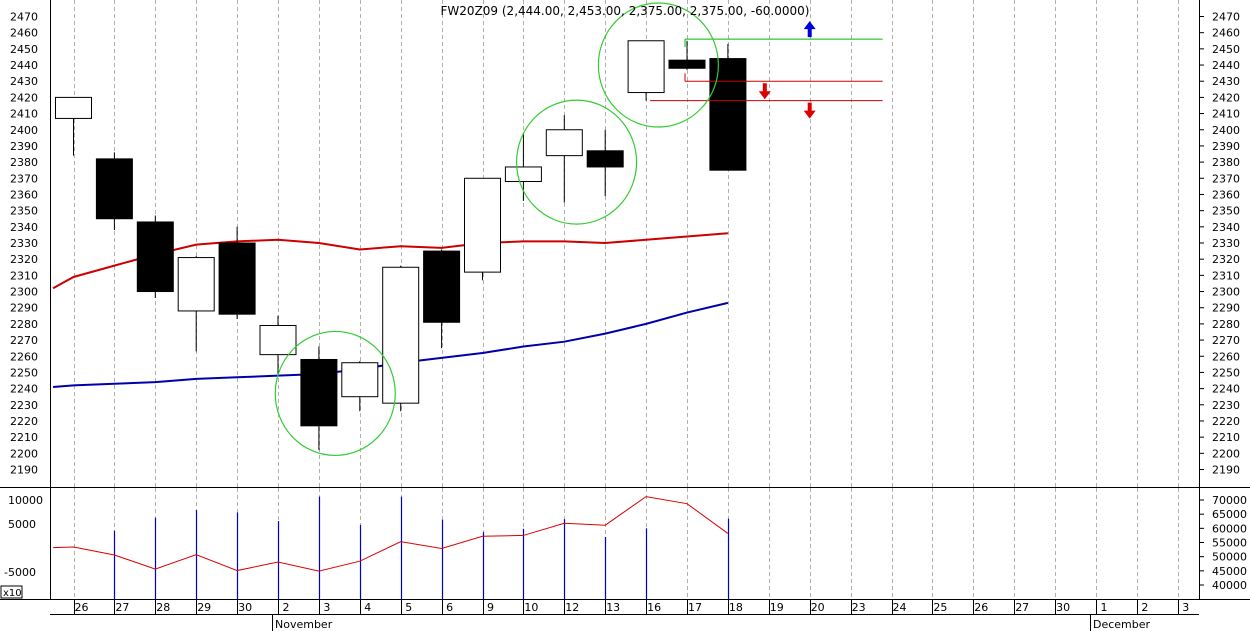 This screenshot has height=631, width=1250. I want to click on price-tick-label-right: 2300, so click(1226, 292).